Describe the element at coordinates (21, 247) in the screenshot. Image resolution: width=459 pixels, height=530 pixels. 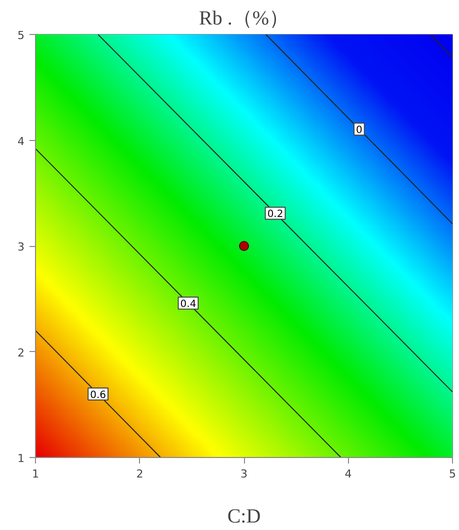
I see `y-tick-label: 3` at that location.